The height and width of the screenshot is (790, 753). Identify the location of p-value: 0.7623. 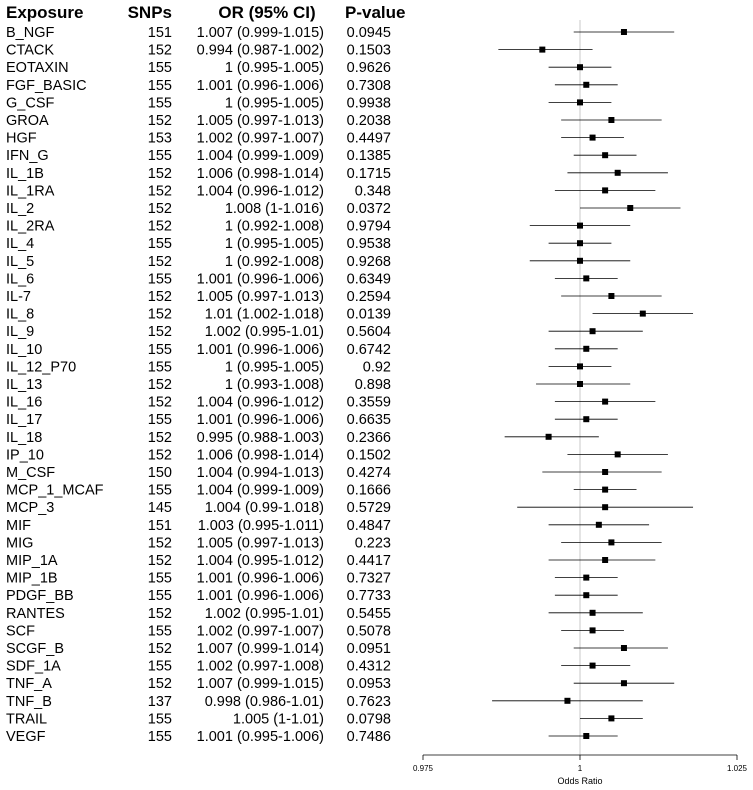
(369, 702).